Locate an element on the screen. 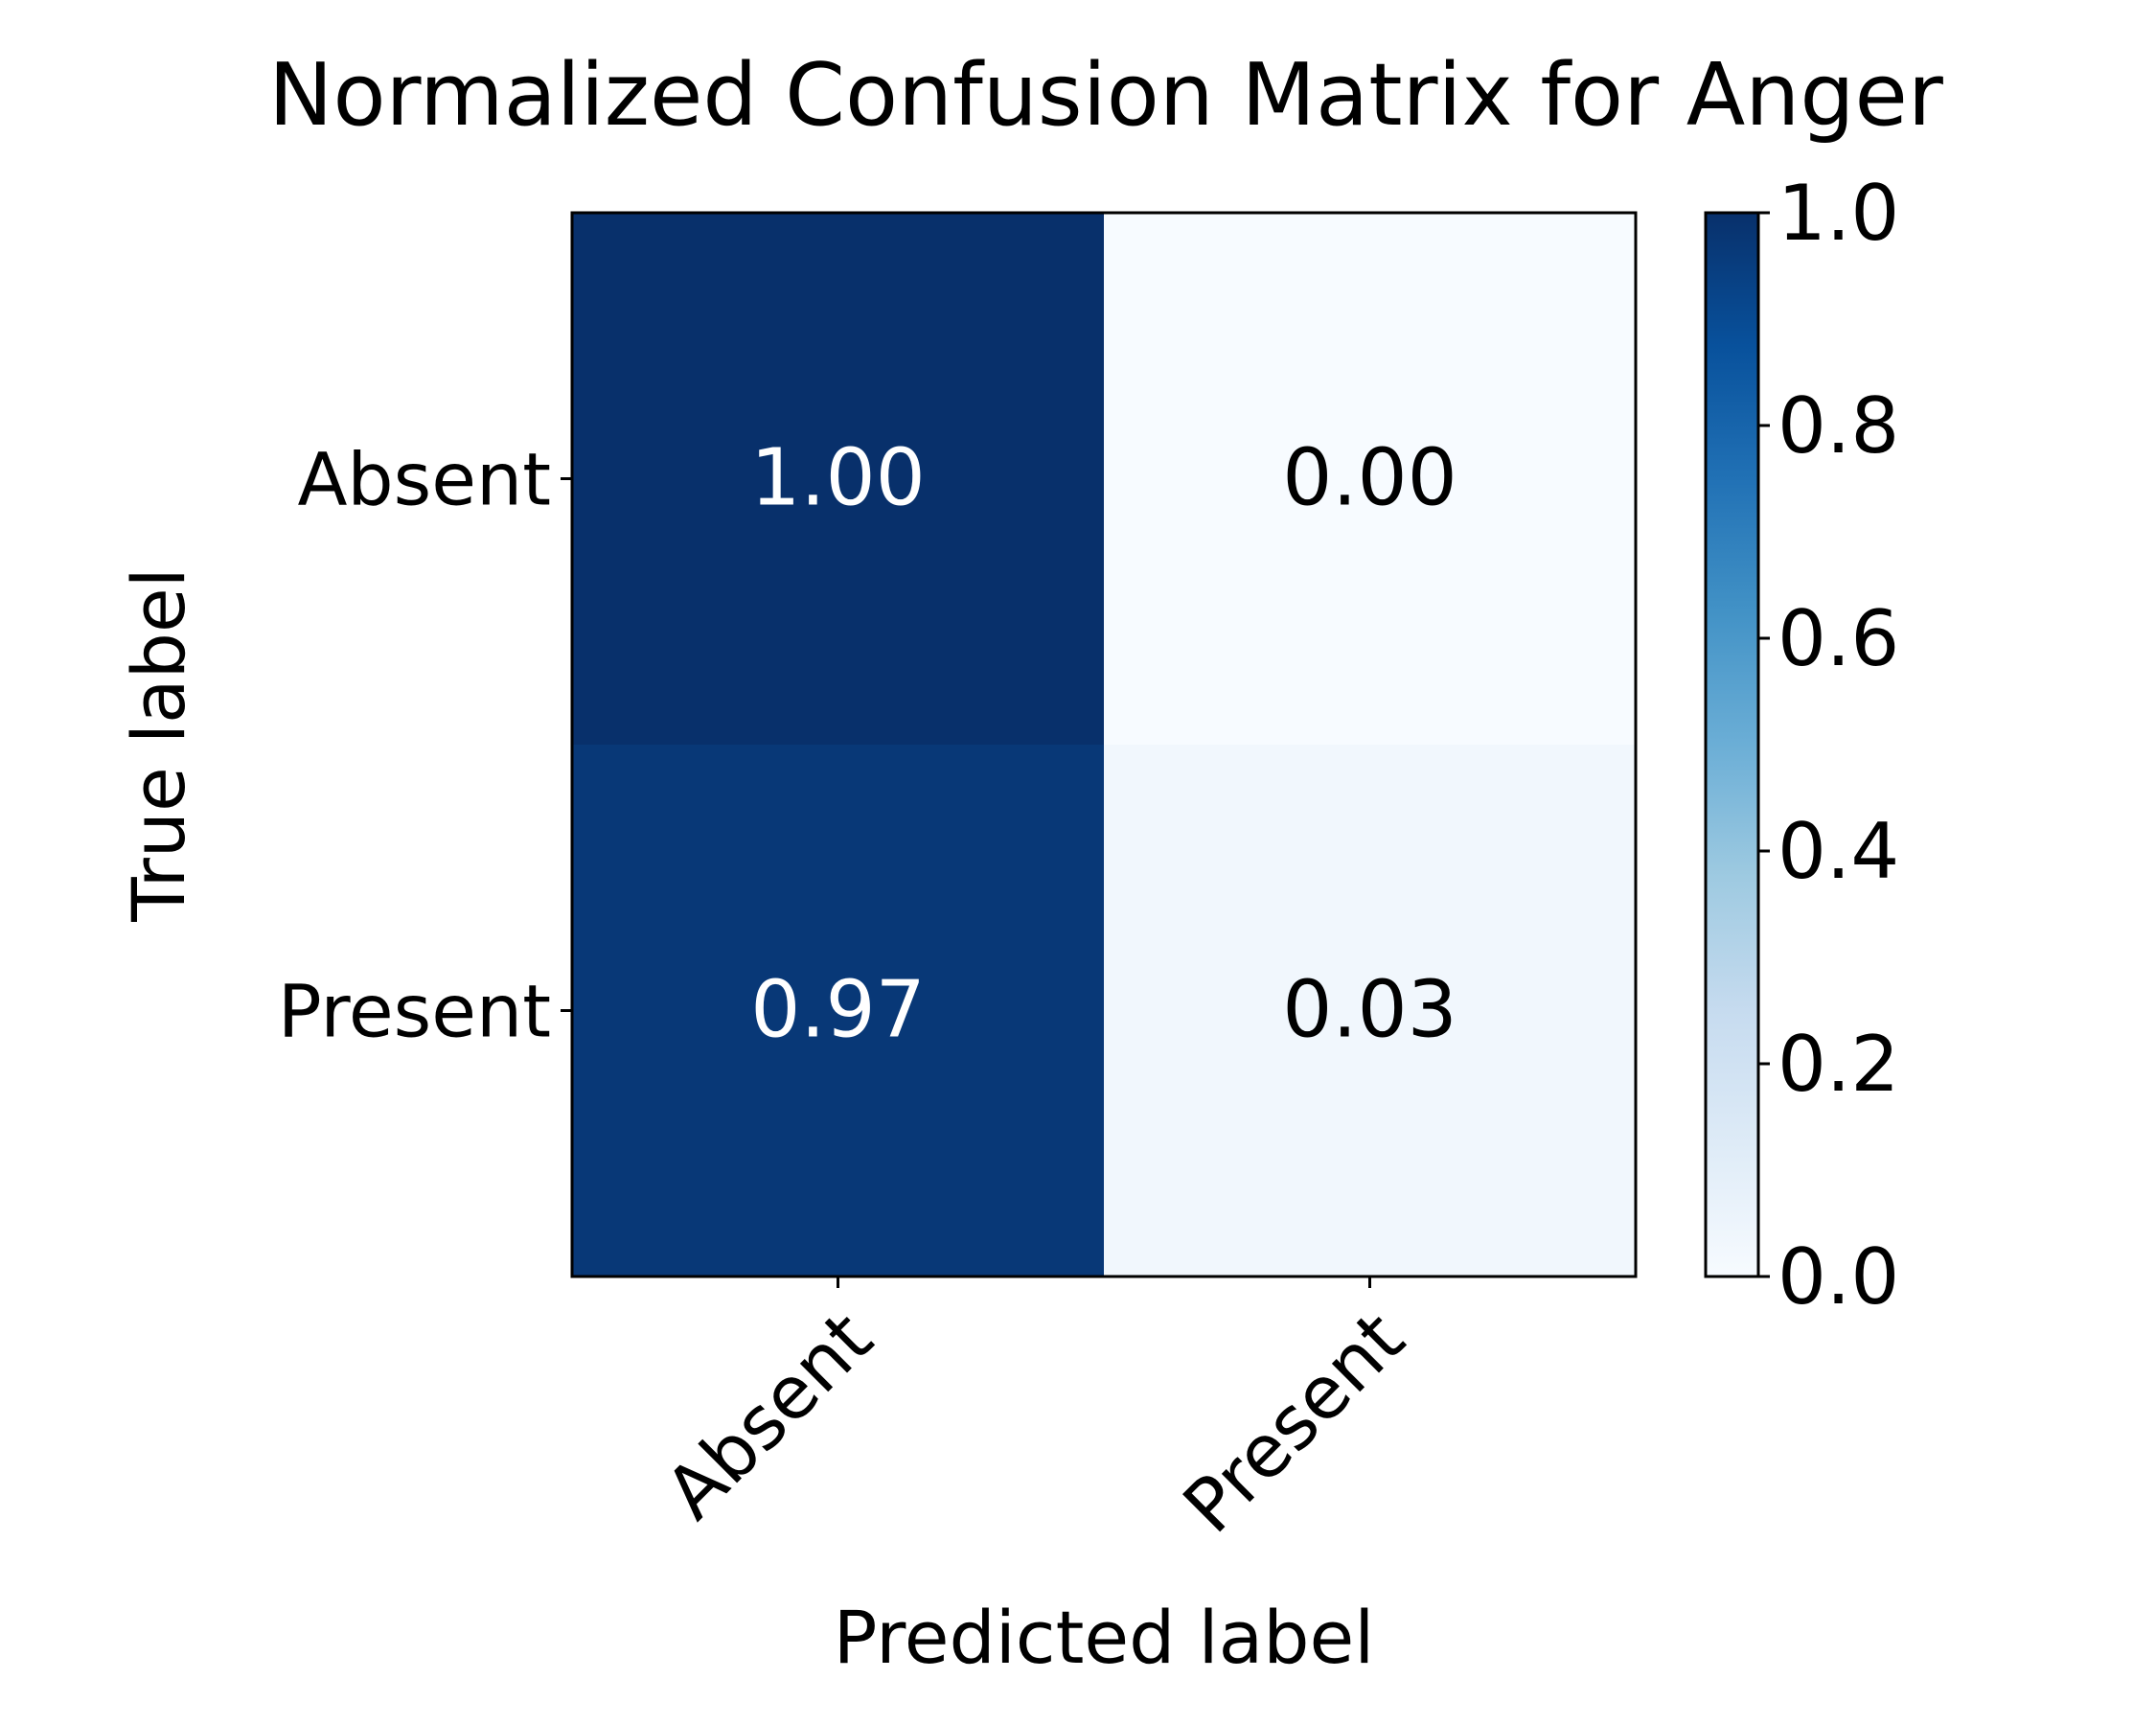  cell-value-label: 0.00 is located at coordinates (1369, 478).